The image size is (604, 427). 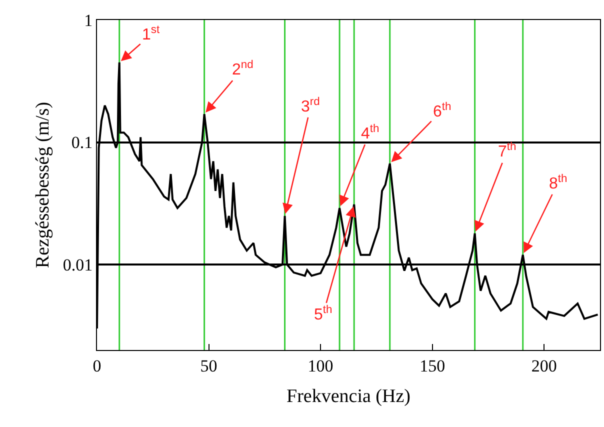 I want to click on annotation: 3$^{rd}$, so click(x=310, y=106).